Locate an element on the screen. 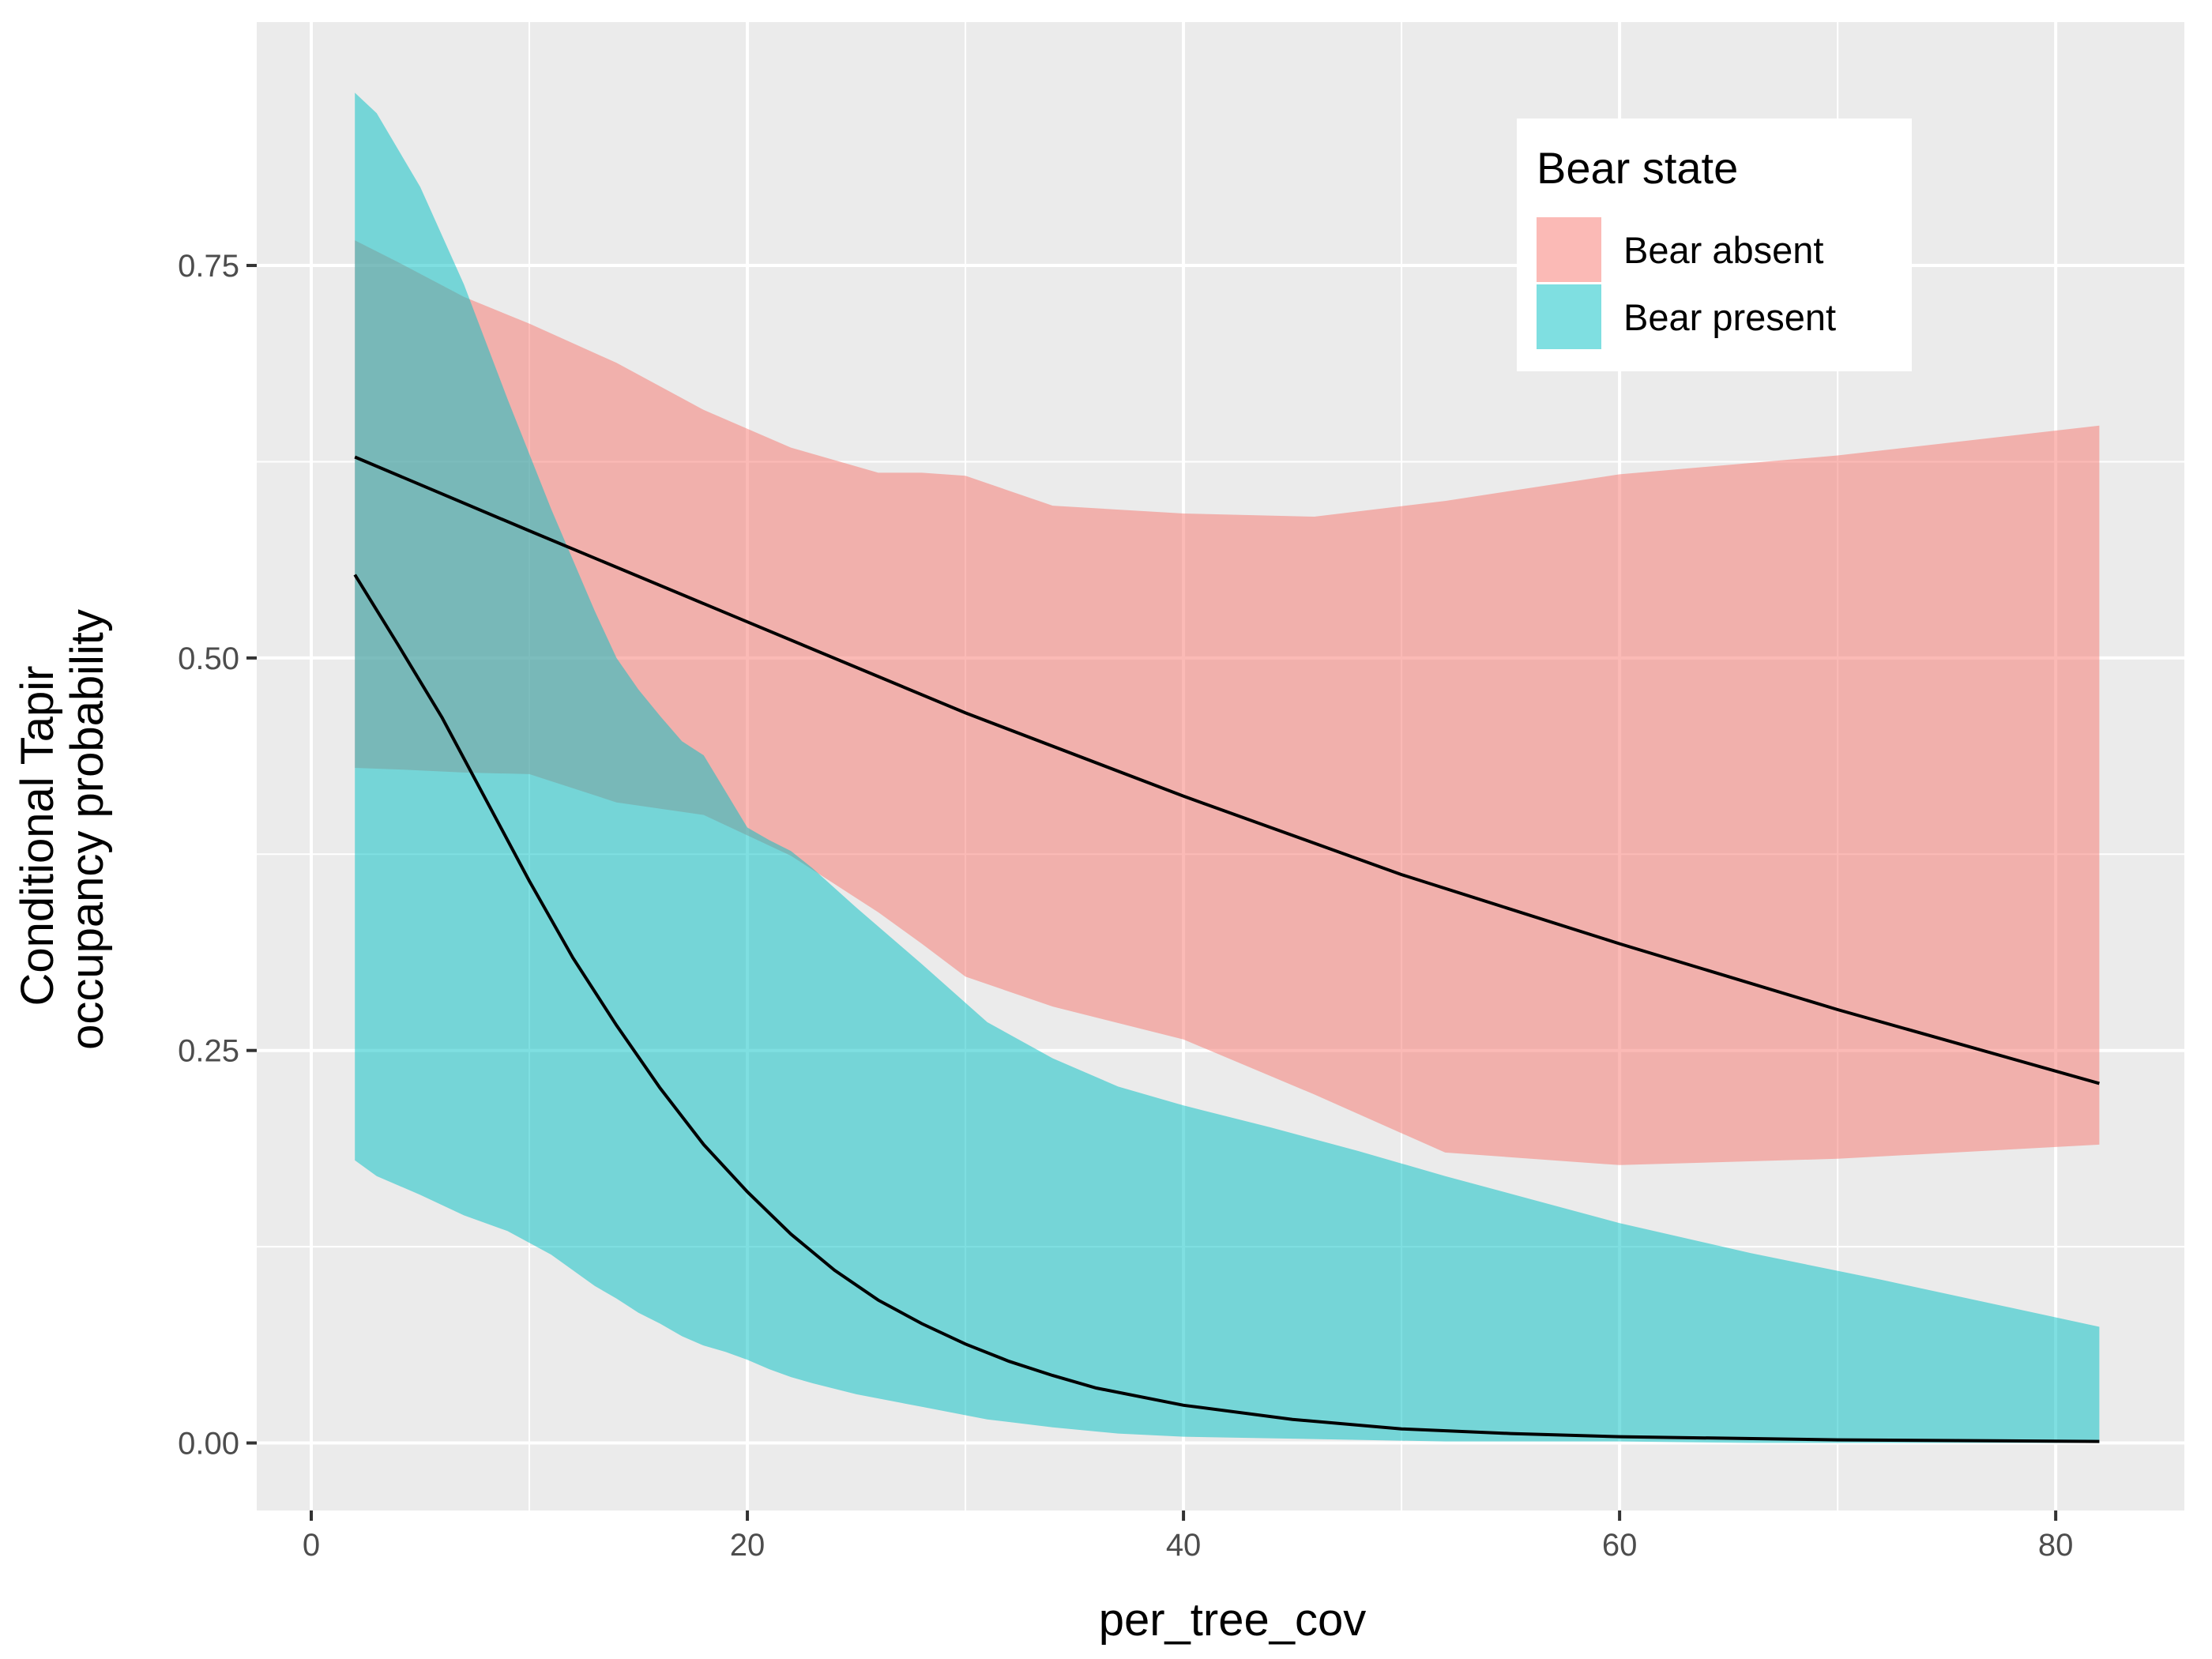 This screenshot has width=2212, height=1659. x-axis: 0 20 40 60 80 is located at coordinates (1189, 1537).